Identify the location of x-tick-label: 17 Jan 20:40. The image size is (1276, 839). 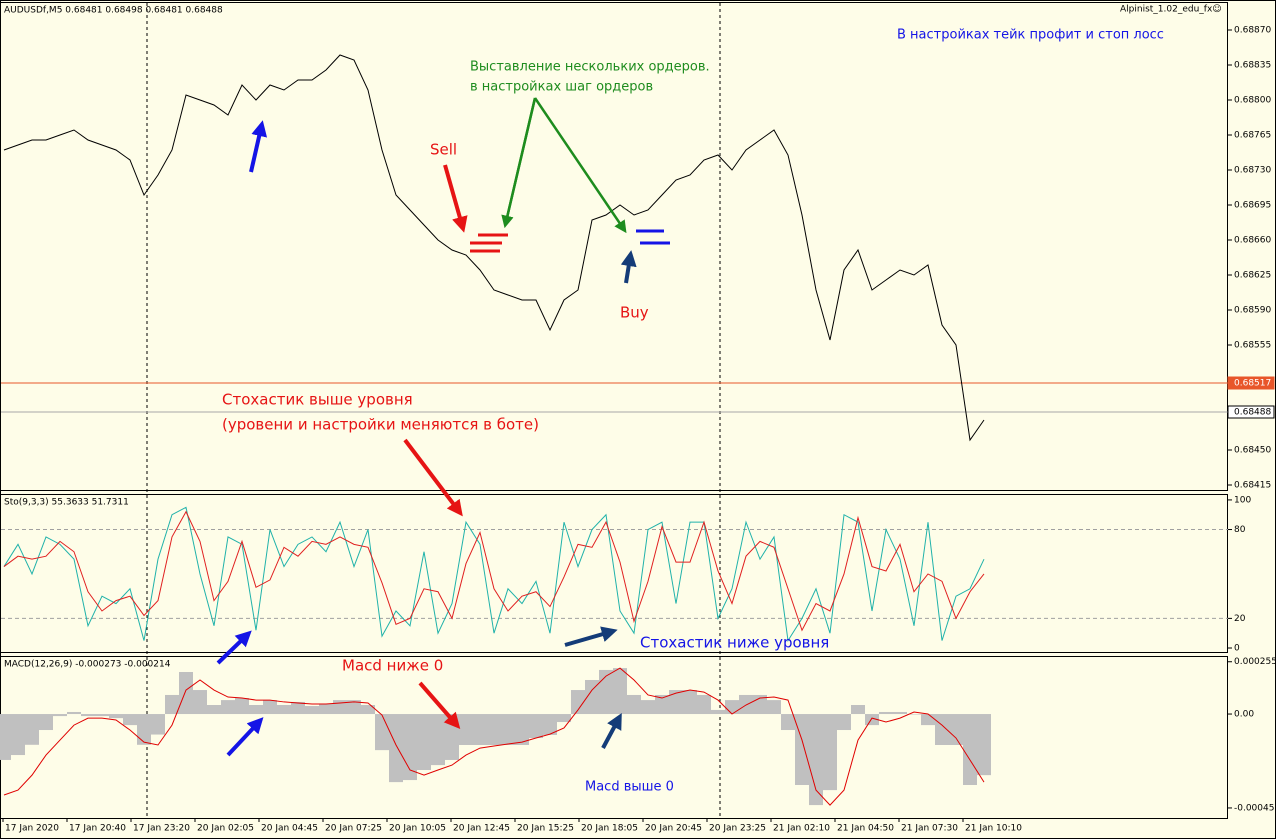
(97, 829).